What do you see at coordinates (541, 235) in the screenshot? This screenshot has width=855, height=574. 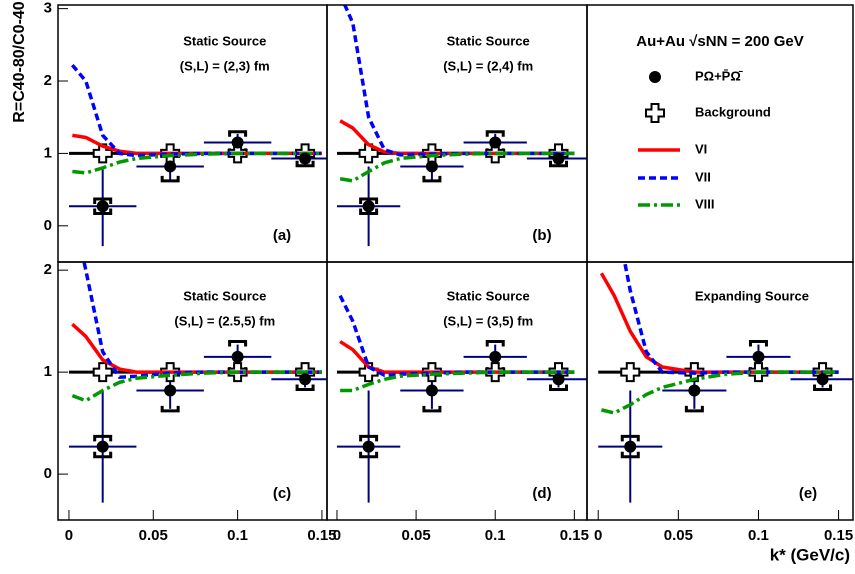 I see `panel-label: (b)` at bounding box center [541, 235].